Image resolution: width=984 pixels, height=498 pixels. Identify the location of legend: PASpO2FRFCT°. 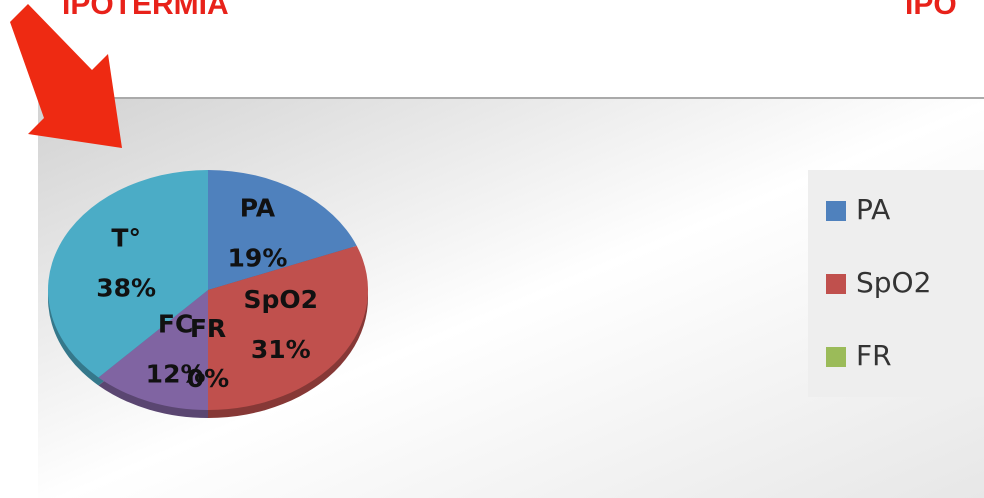
(896, 283).